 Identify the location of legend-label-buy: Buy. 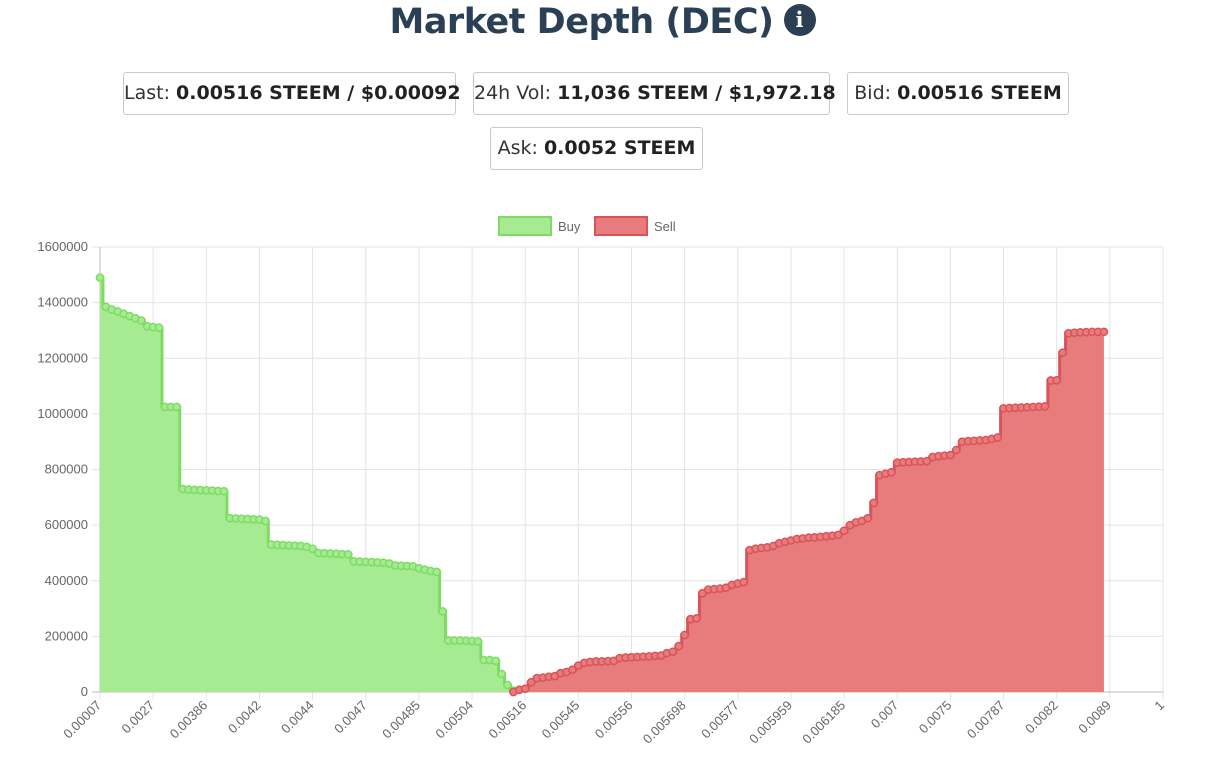
(569, 226).